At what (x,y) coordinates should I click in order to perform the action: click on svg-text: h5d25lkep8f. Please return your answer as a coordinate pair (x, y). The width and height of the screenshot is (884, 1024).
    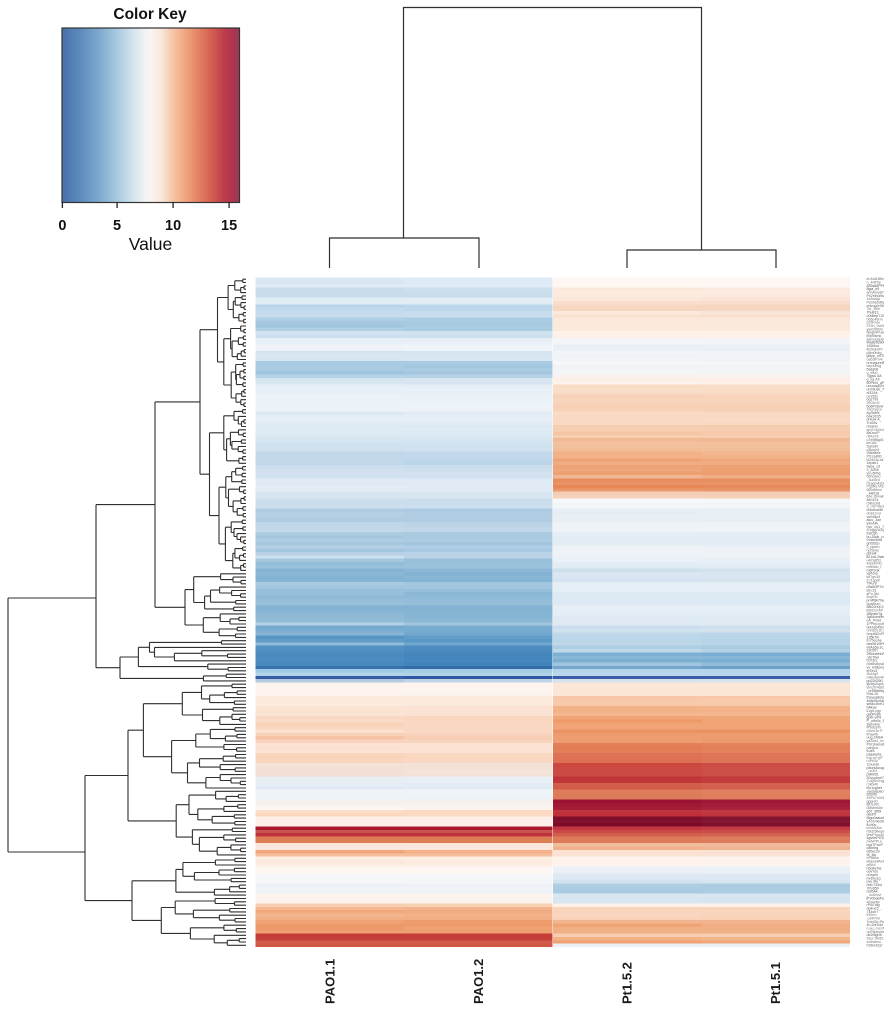
    Looking at the image, I should click on (875, 831).